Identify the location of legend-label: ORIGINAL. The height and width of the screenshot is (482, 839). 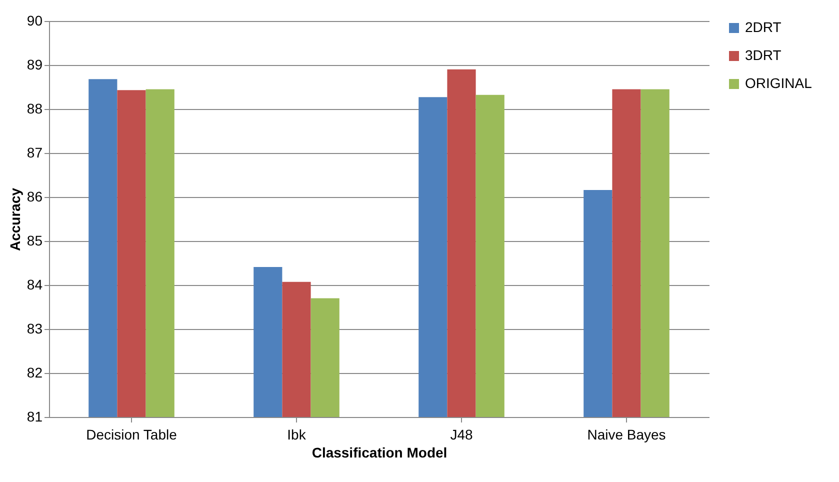
(778, 83).